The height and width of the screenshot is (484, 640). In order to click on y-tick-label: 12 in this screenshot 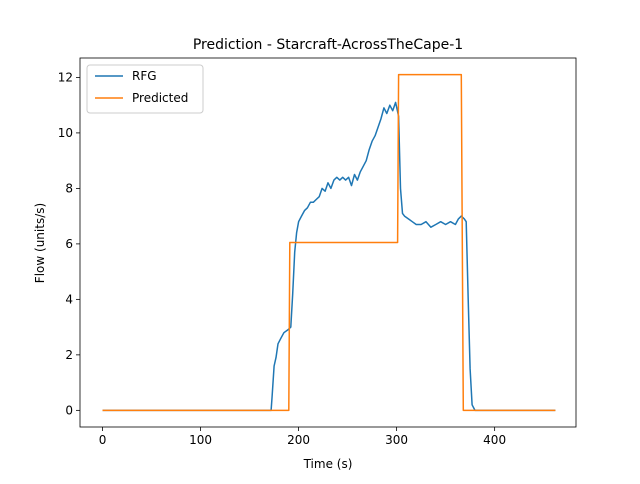, I will do `click(65, 77)`.